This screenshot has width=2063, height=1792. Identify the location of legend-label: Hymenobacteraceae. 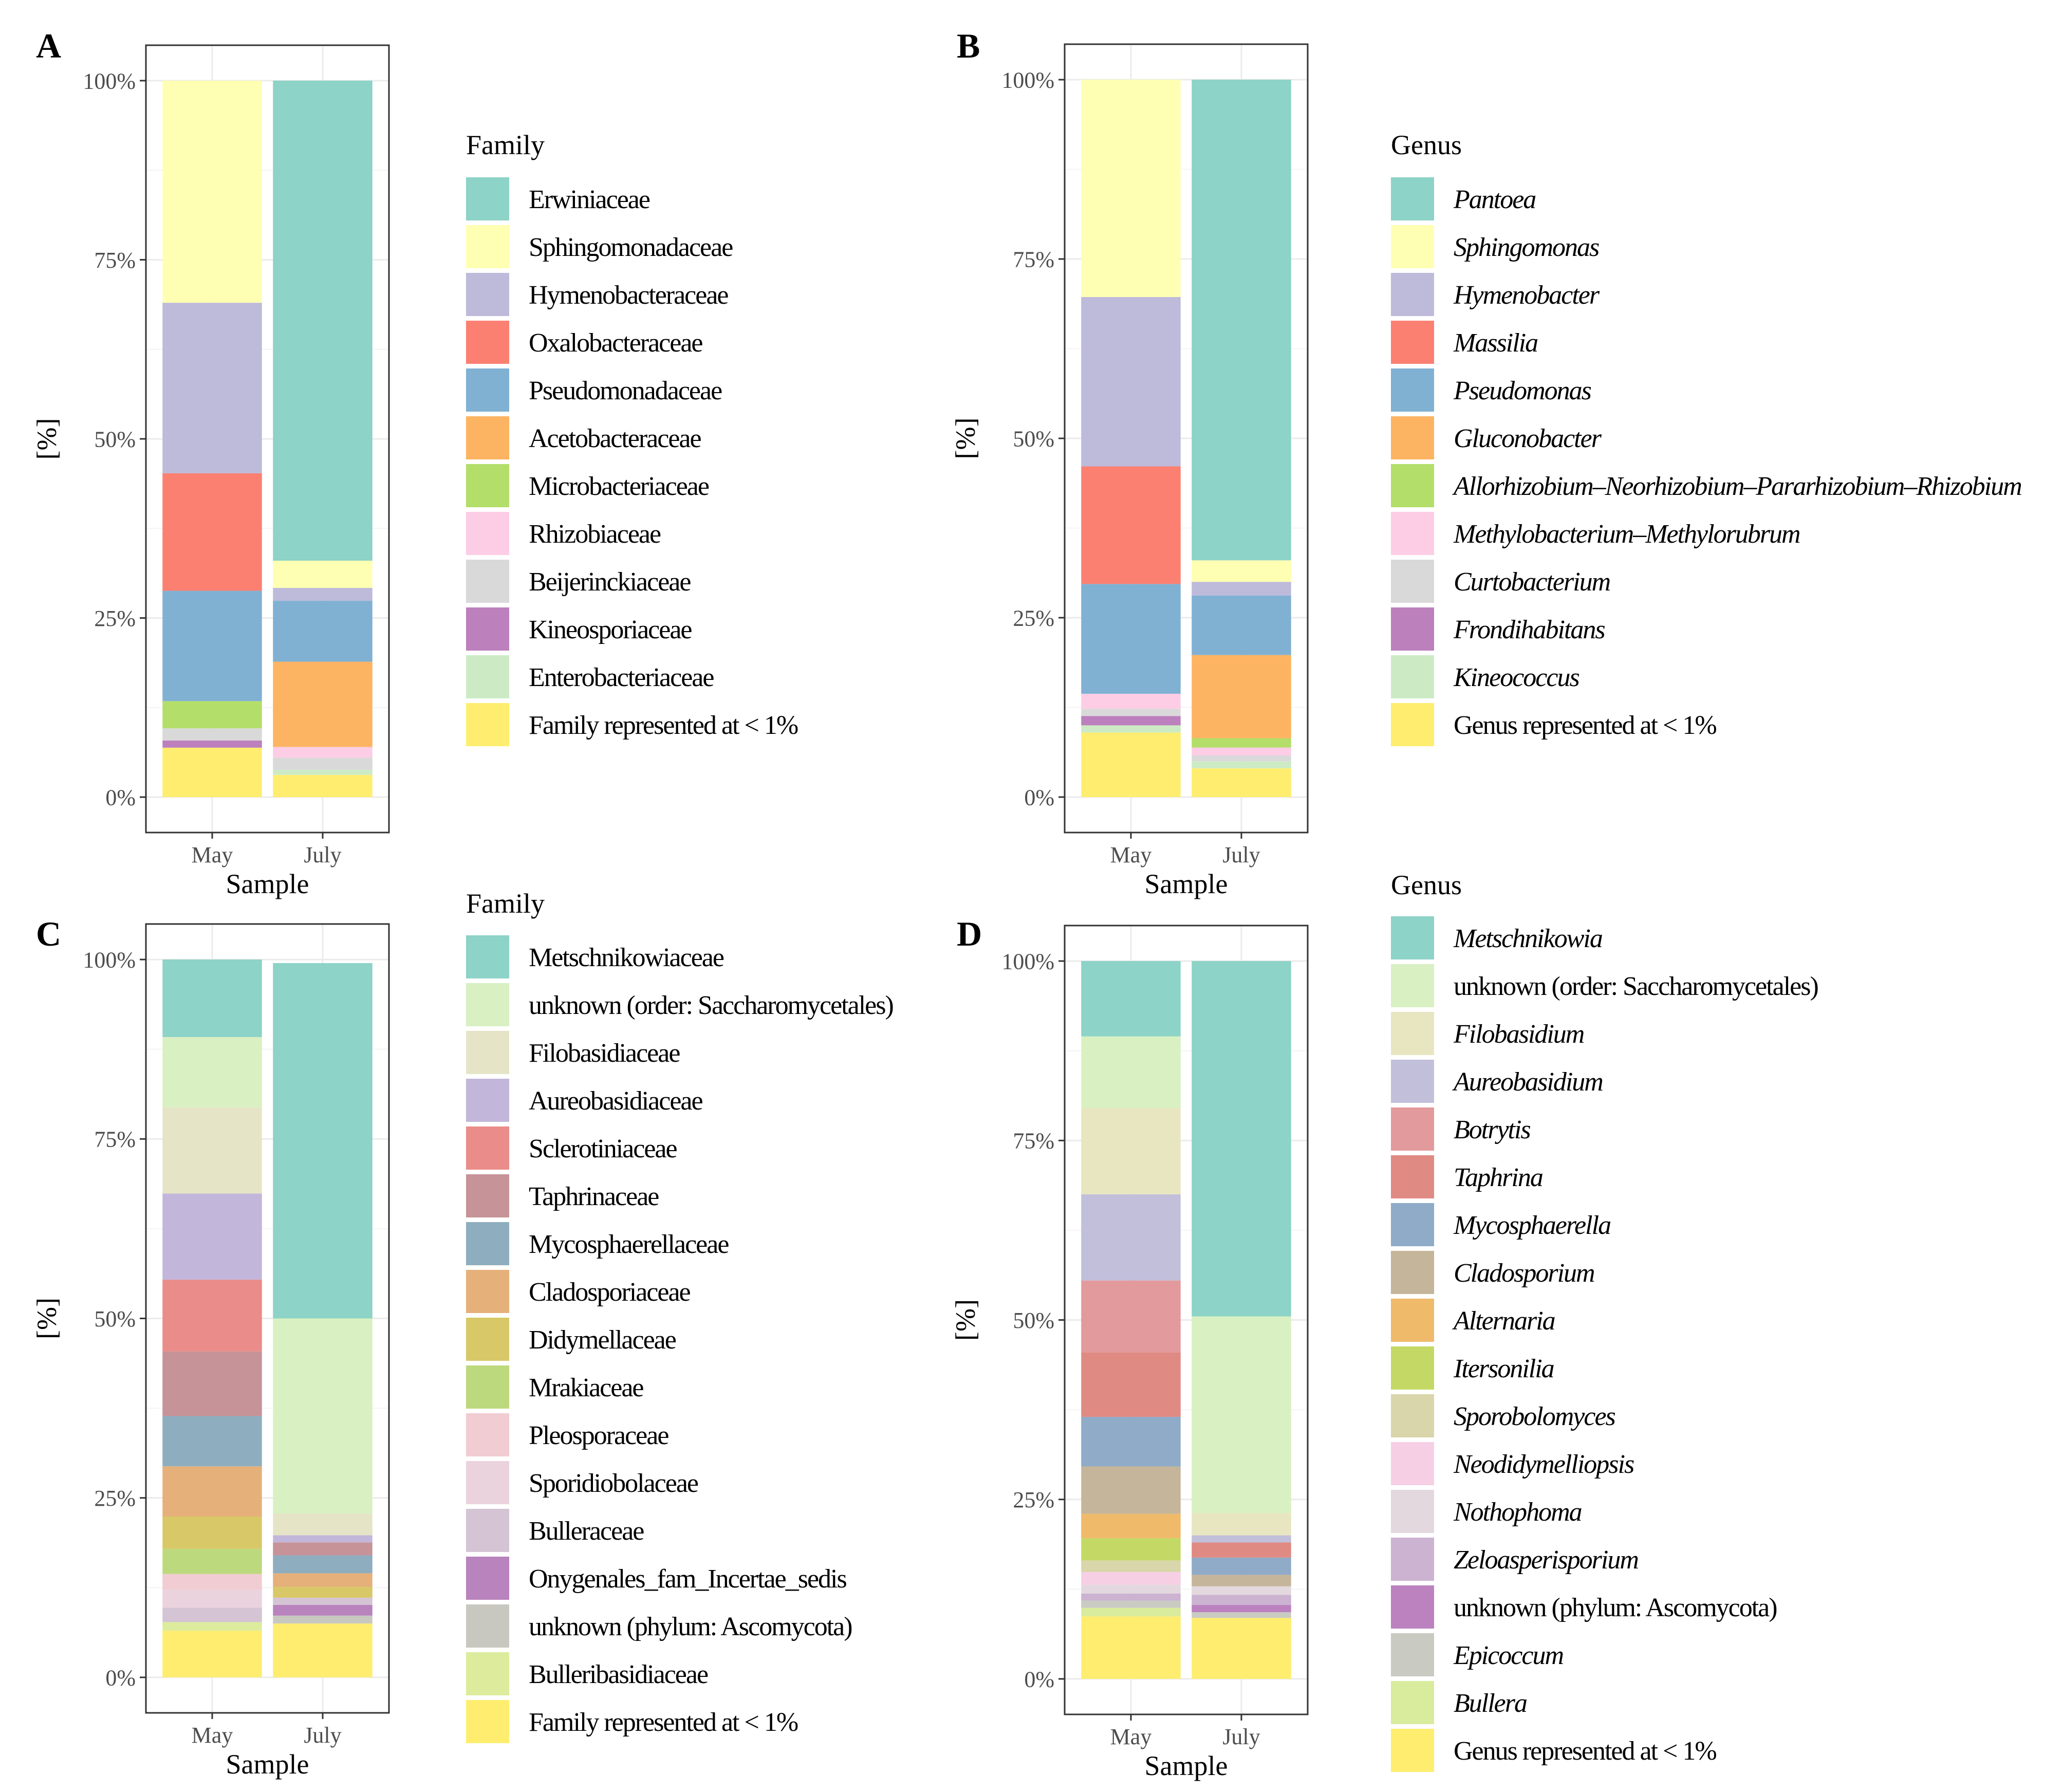
(628, 296).